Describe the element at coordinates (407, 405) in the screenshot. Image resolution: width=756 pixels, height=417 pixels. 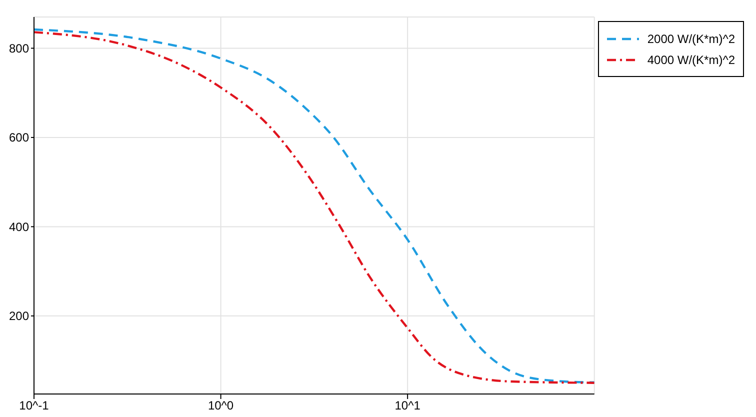
I see `x-tick-label: 10^1` at that location.